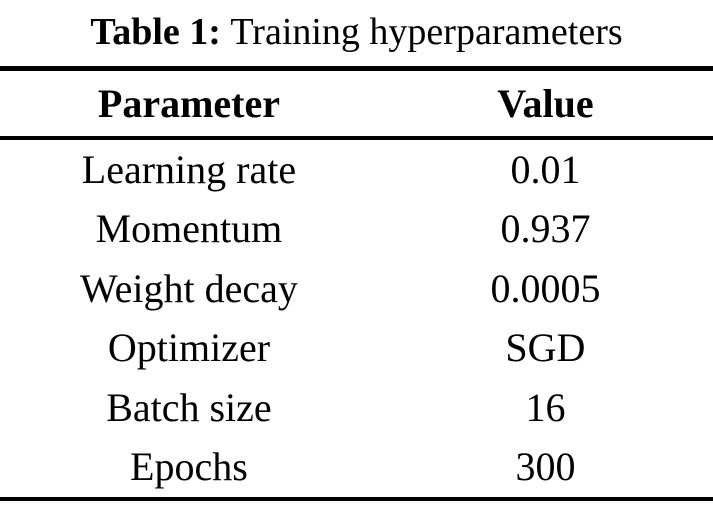  Describe the element at coordinates (189, 348) in the screenshot. I see `parameter-cell: Optimizer` at that location.